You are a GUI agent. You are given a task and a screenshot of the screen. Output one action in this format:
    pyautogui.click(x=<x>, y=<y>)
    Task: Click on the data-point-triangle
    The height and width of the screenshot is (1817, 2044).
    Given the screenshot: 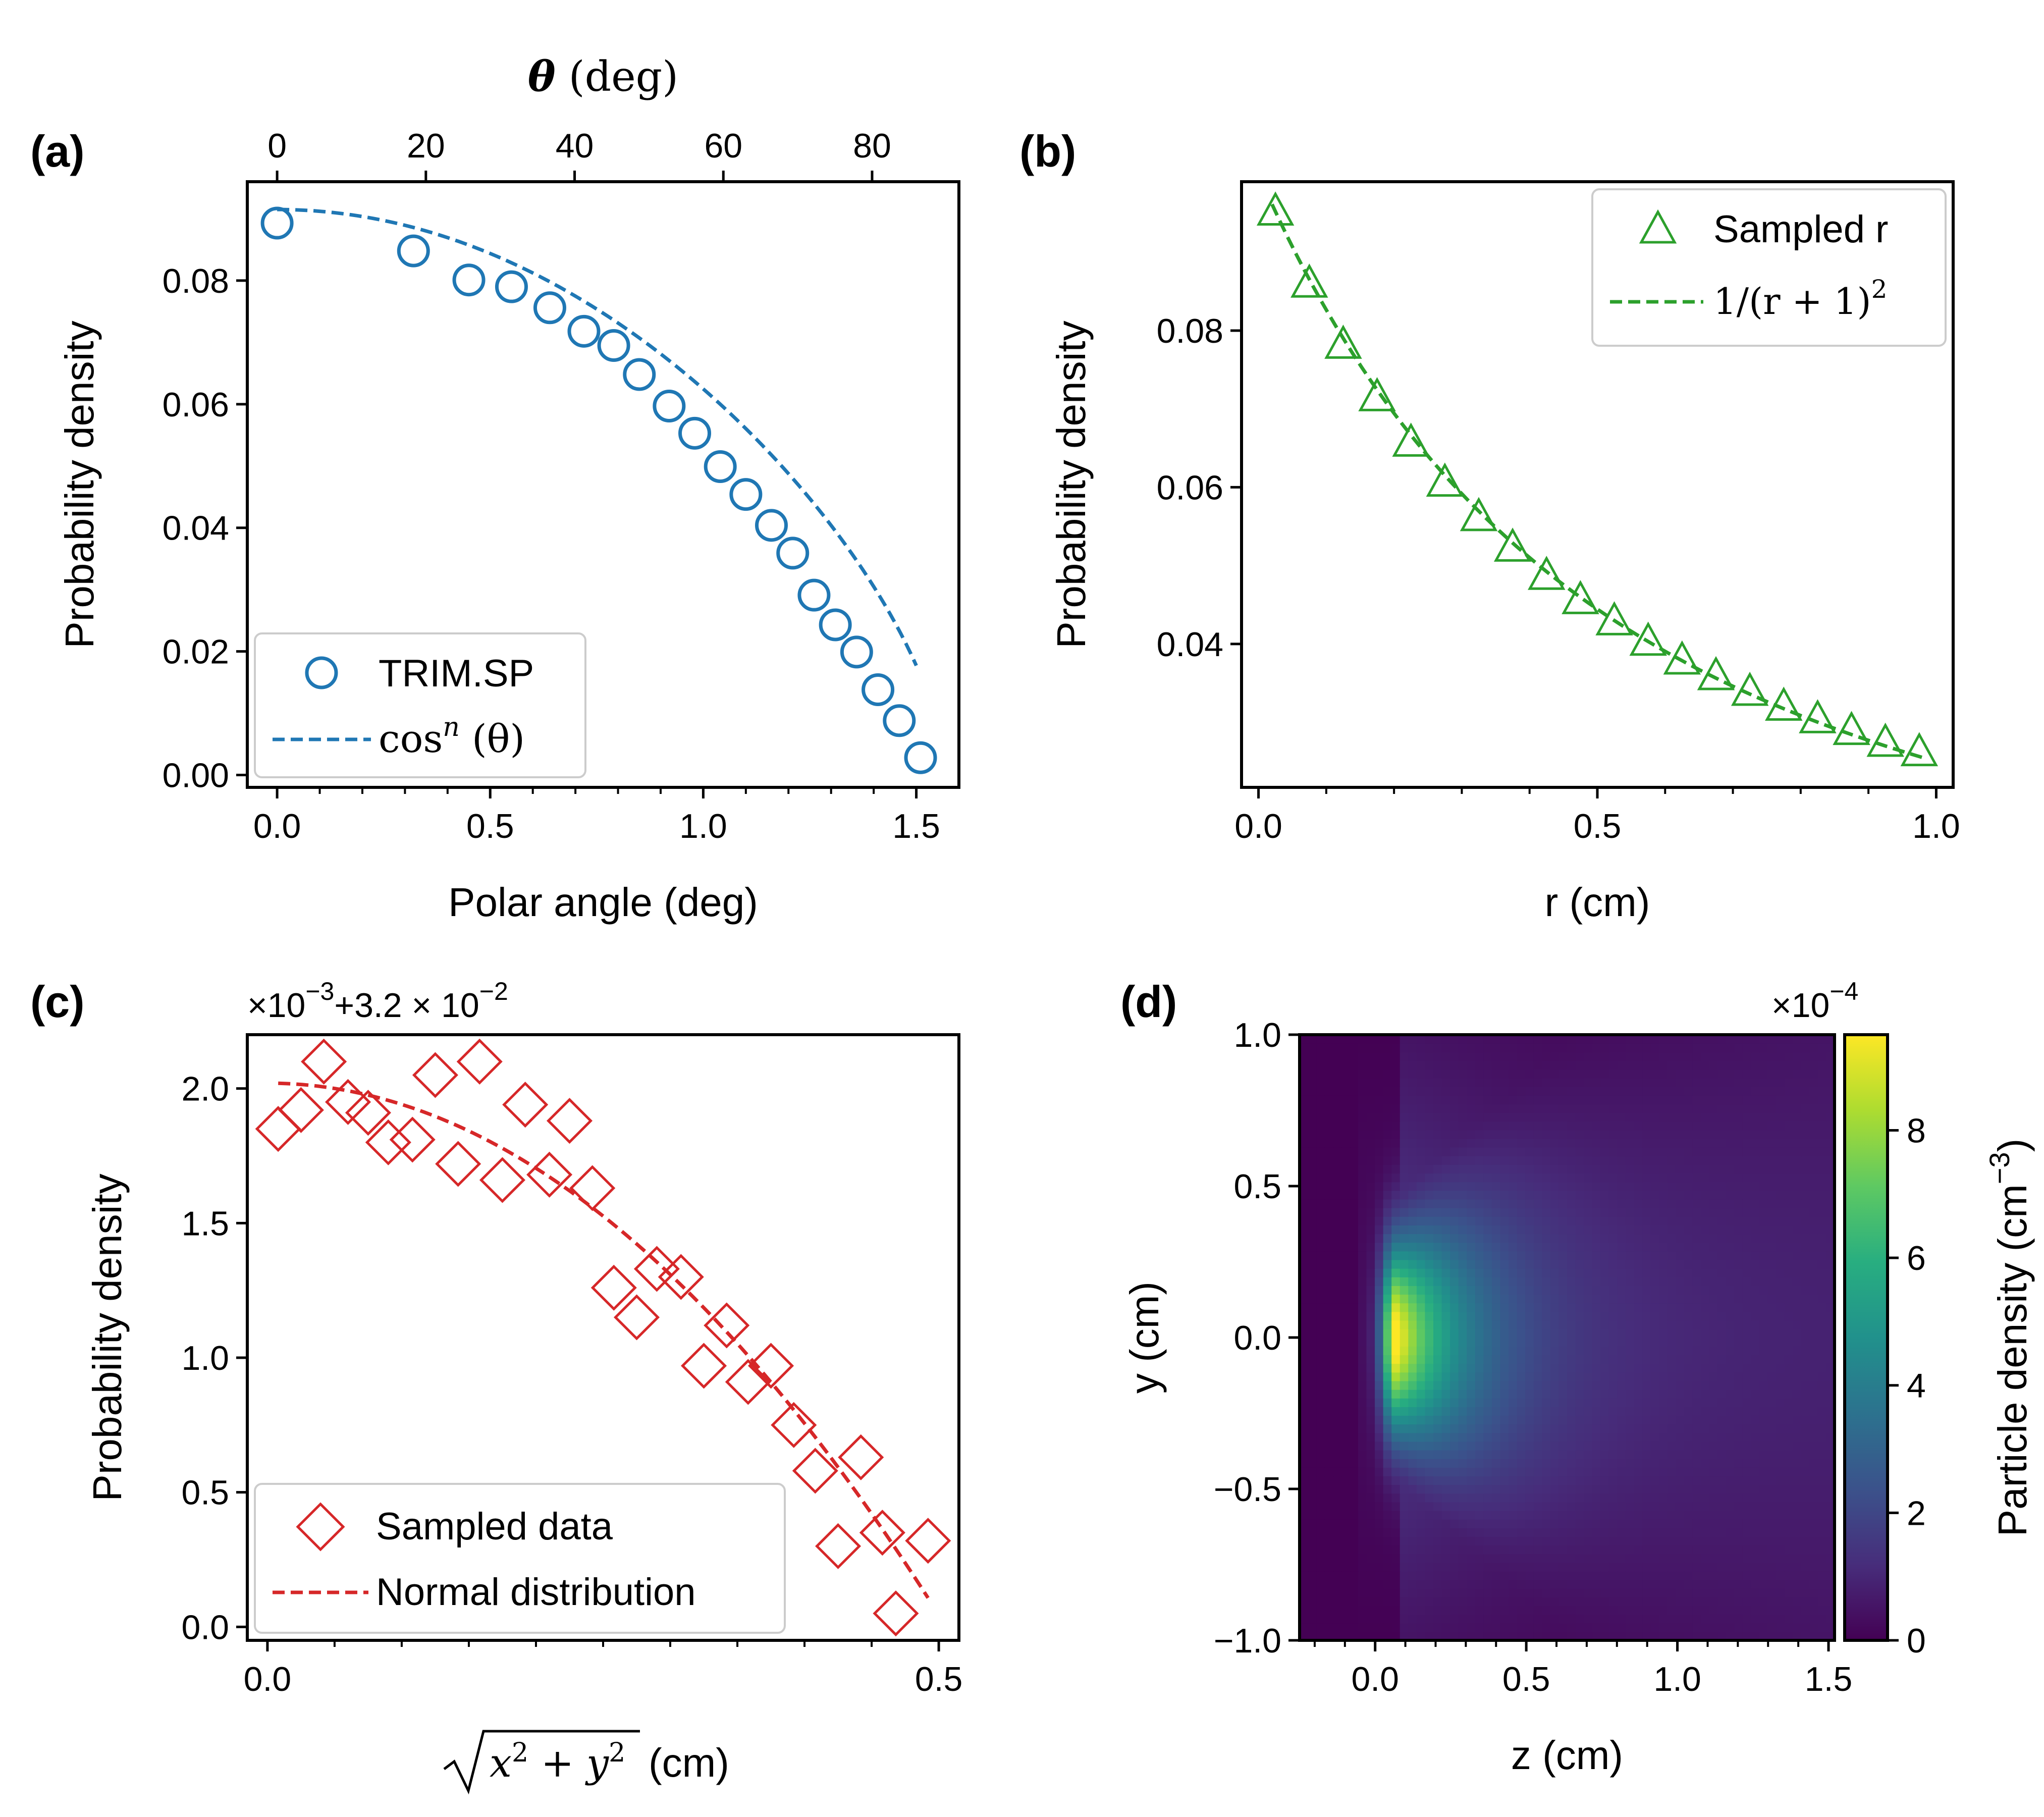 What is the action you would take?
    pyautogui.click(x=1682, y=657)
    